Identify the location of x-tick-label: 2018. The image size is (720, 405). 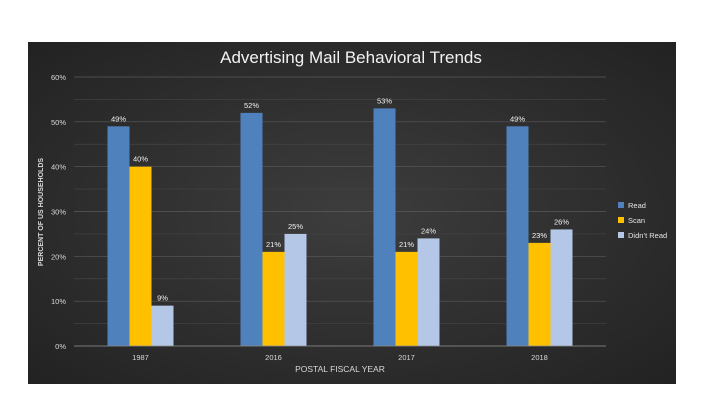
(539, 357).